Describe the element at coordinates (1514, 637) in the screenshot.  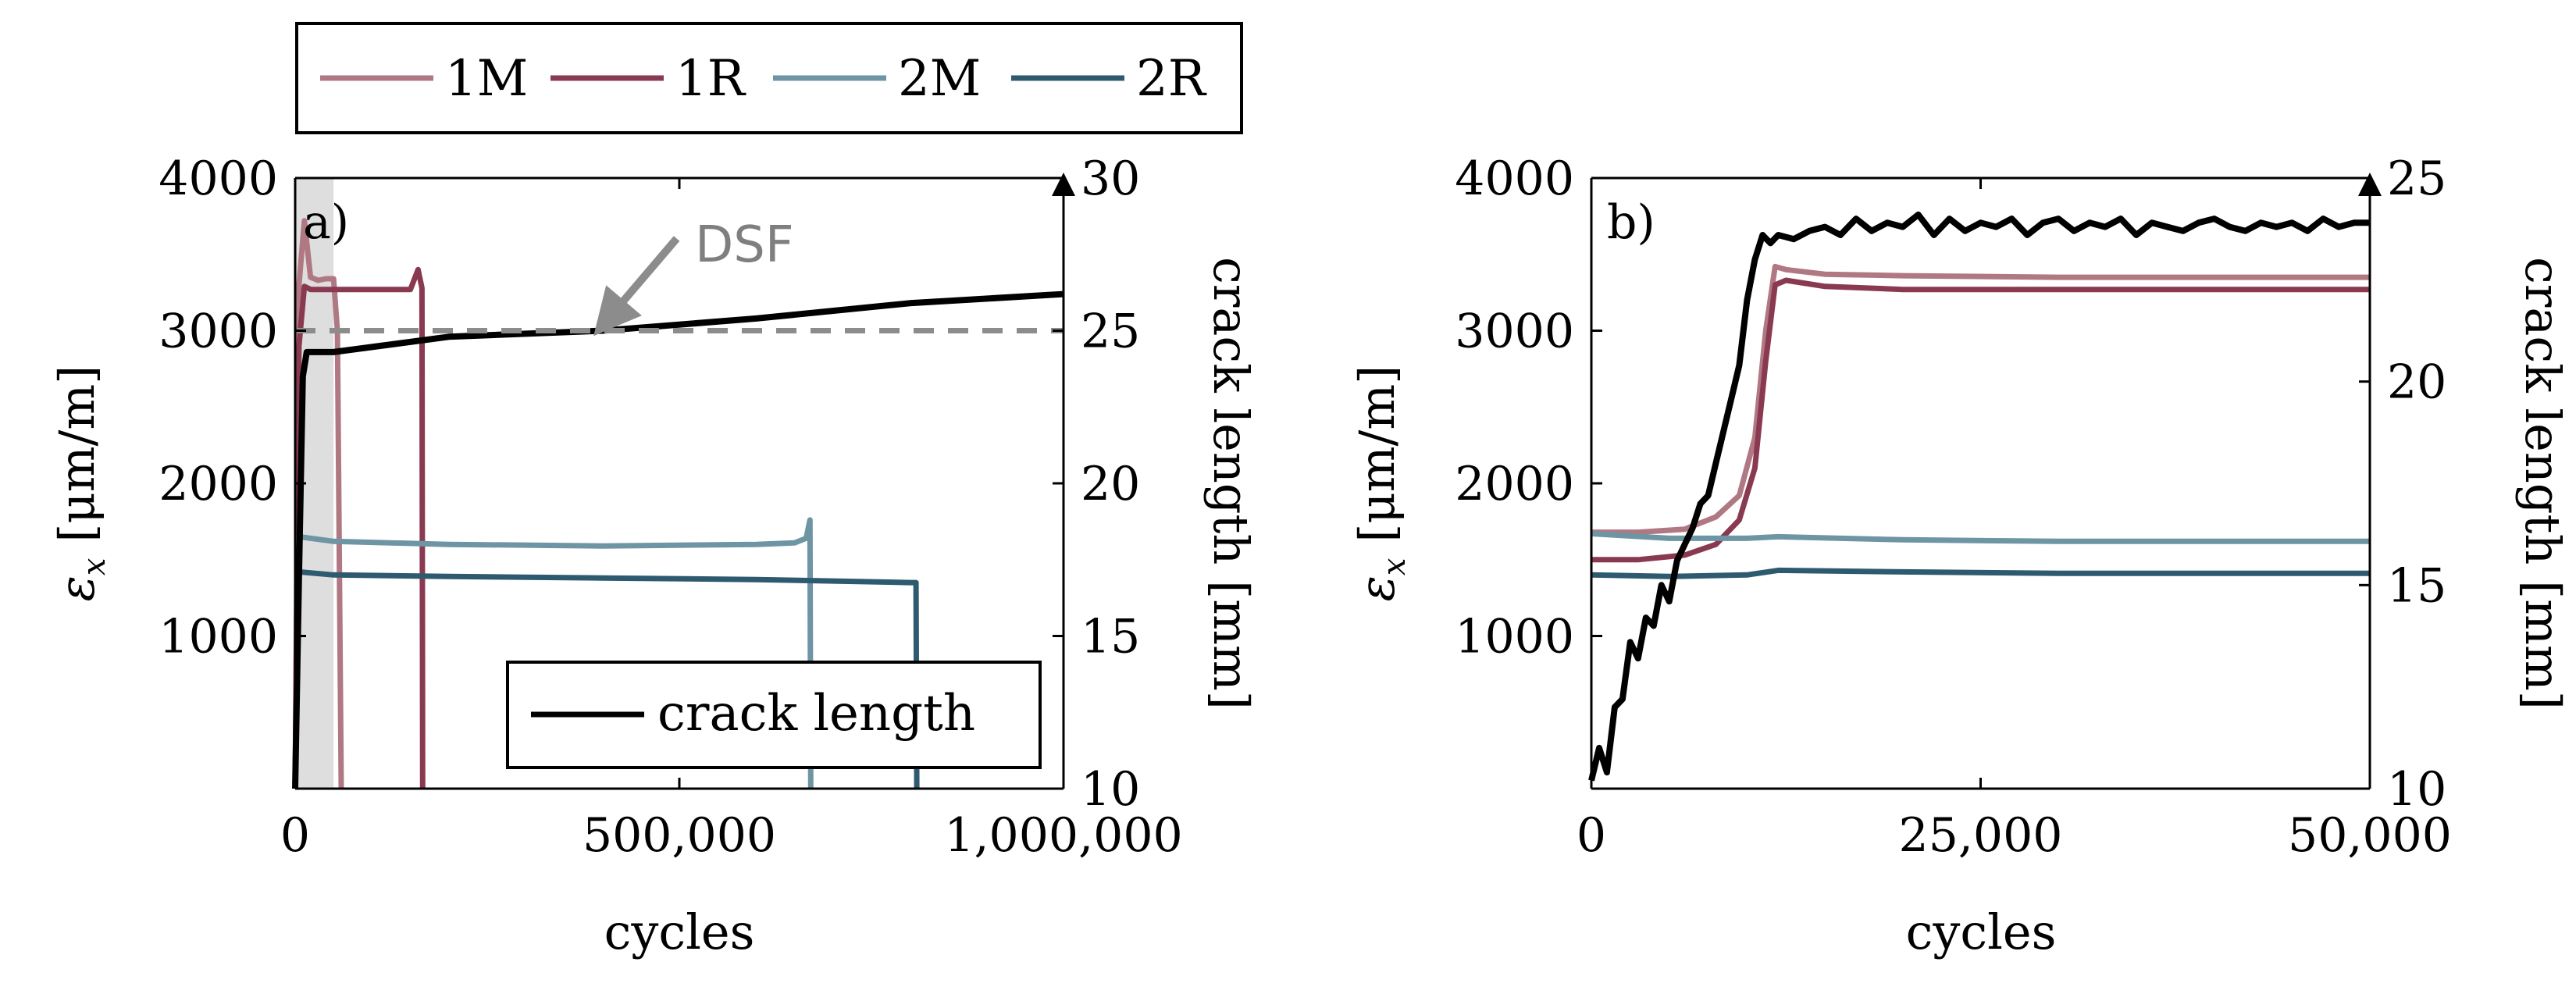
I see `panel-b-y-left-tick-label: 1000` at that location.